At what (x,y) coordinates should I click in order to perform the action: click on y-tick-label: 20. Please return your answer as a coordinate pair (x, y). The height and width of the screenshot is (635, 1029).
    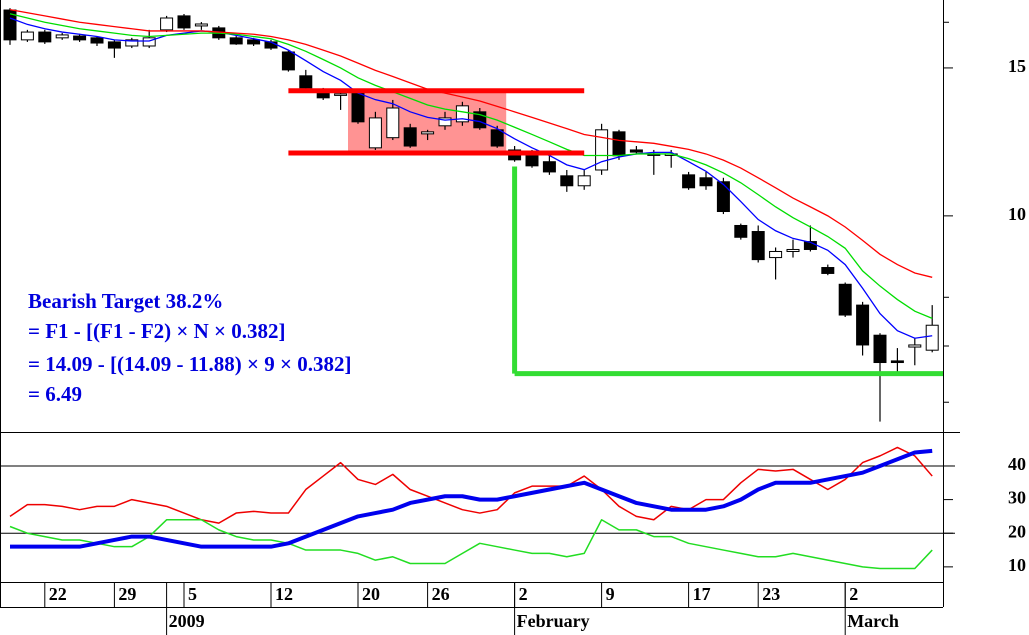
    Looking at the image, I should click on (1017, 531).